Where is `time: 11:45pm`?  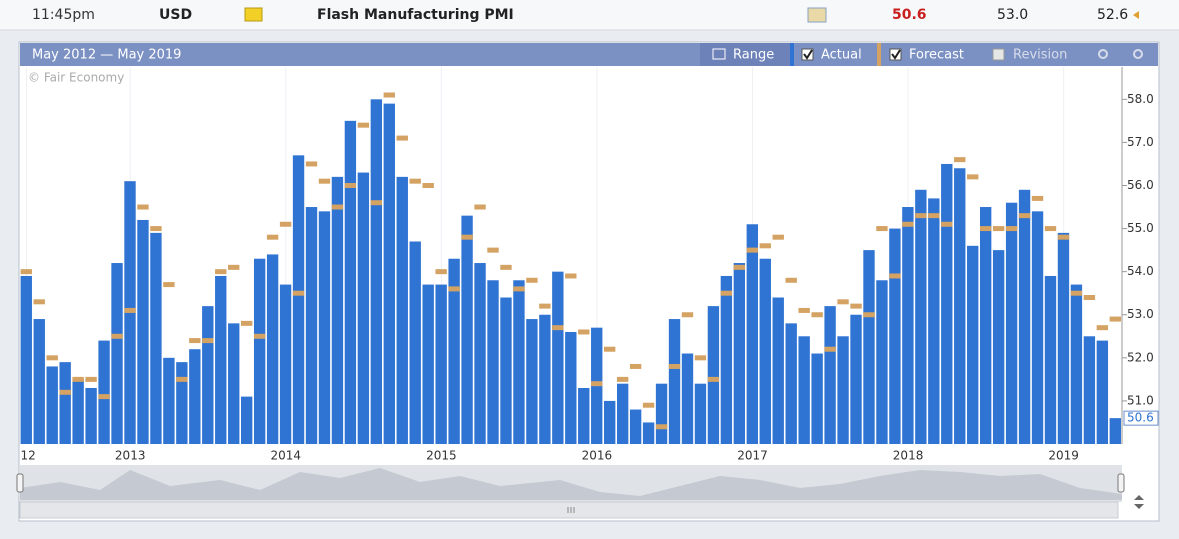
time: 11:45pm is located at coordinates (63, 15).